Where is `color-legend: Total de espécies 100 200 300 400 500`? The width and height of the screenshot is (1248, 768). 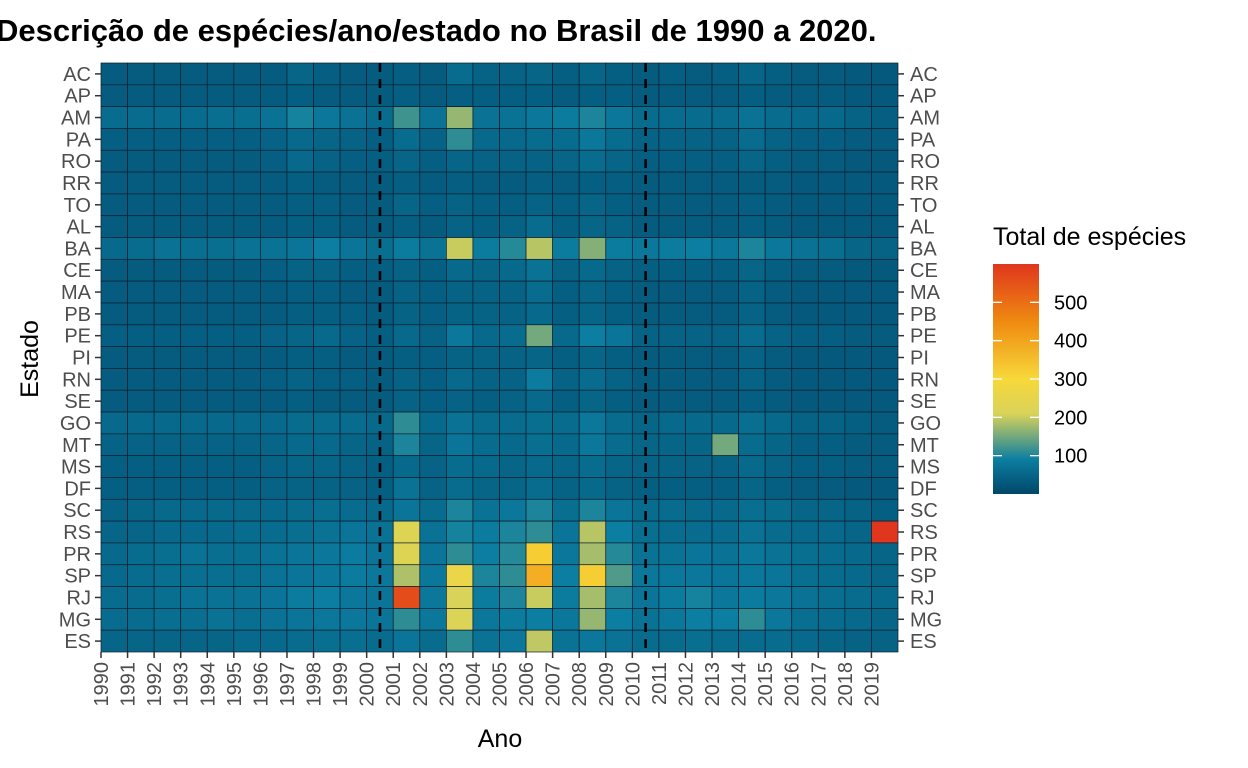 color-legend: Total de espécies 100 200 300 400 500 is located at coordinates (1089, 358).